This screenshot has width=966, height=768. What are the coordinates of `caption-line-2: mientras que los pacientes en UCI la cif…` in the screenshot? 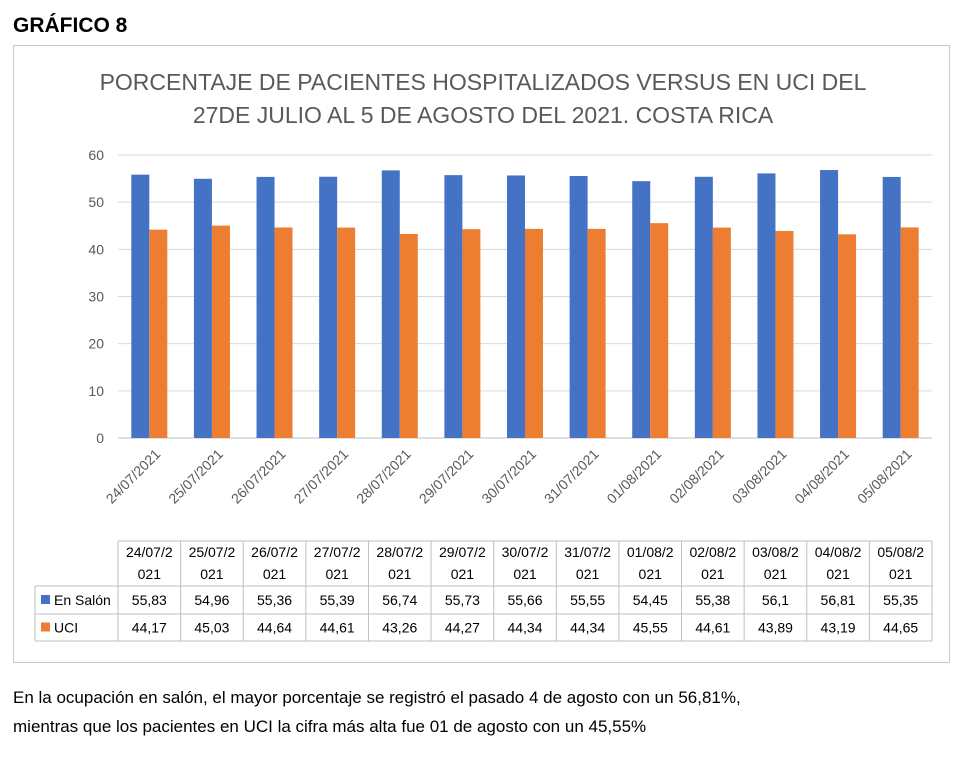 It's located at (330, 726).